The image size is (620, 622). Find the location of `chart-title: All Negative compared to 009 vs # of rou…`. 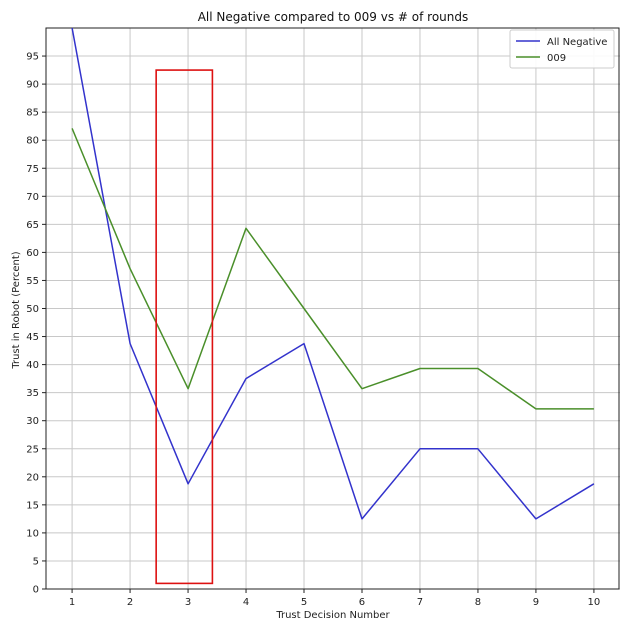

chart-title: All Negative compared to 009 vs # of rou… is located at coordinates (333, 17).